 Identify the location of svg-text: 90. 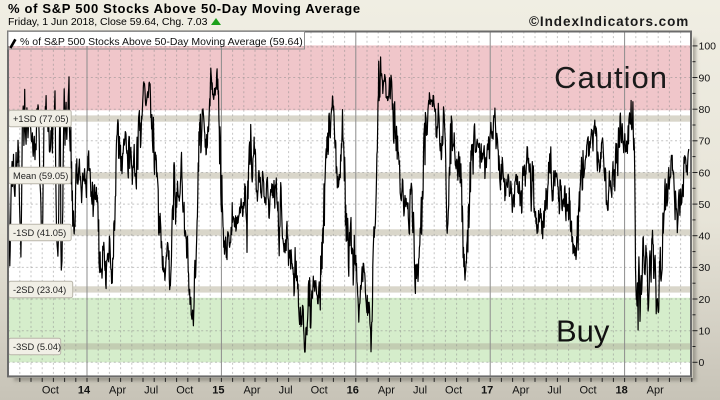
(705, 78).